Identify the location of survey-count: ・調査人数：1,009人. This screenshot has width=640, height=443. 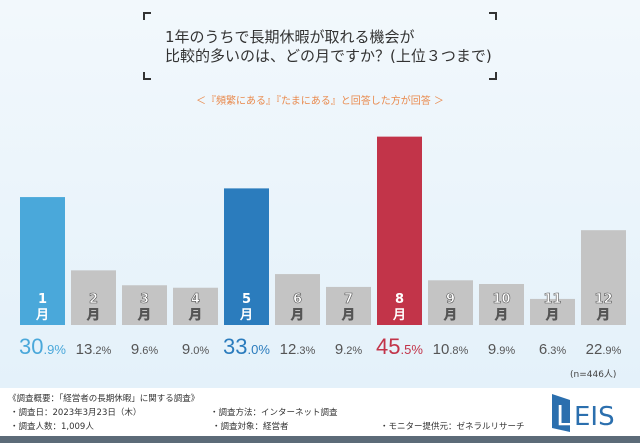
(52, 427).